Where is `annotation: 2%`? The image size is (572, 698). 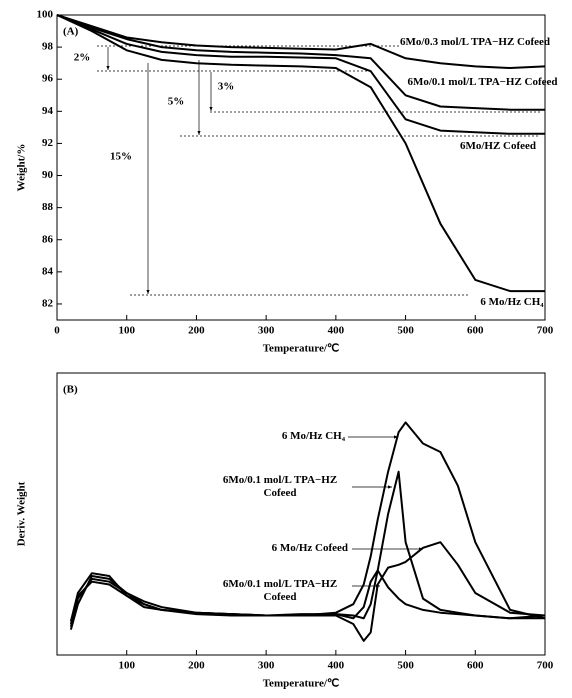 annotation: 2% is located at coordinates (82, 58).